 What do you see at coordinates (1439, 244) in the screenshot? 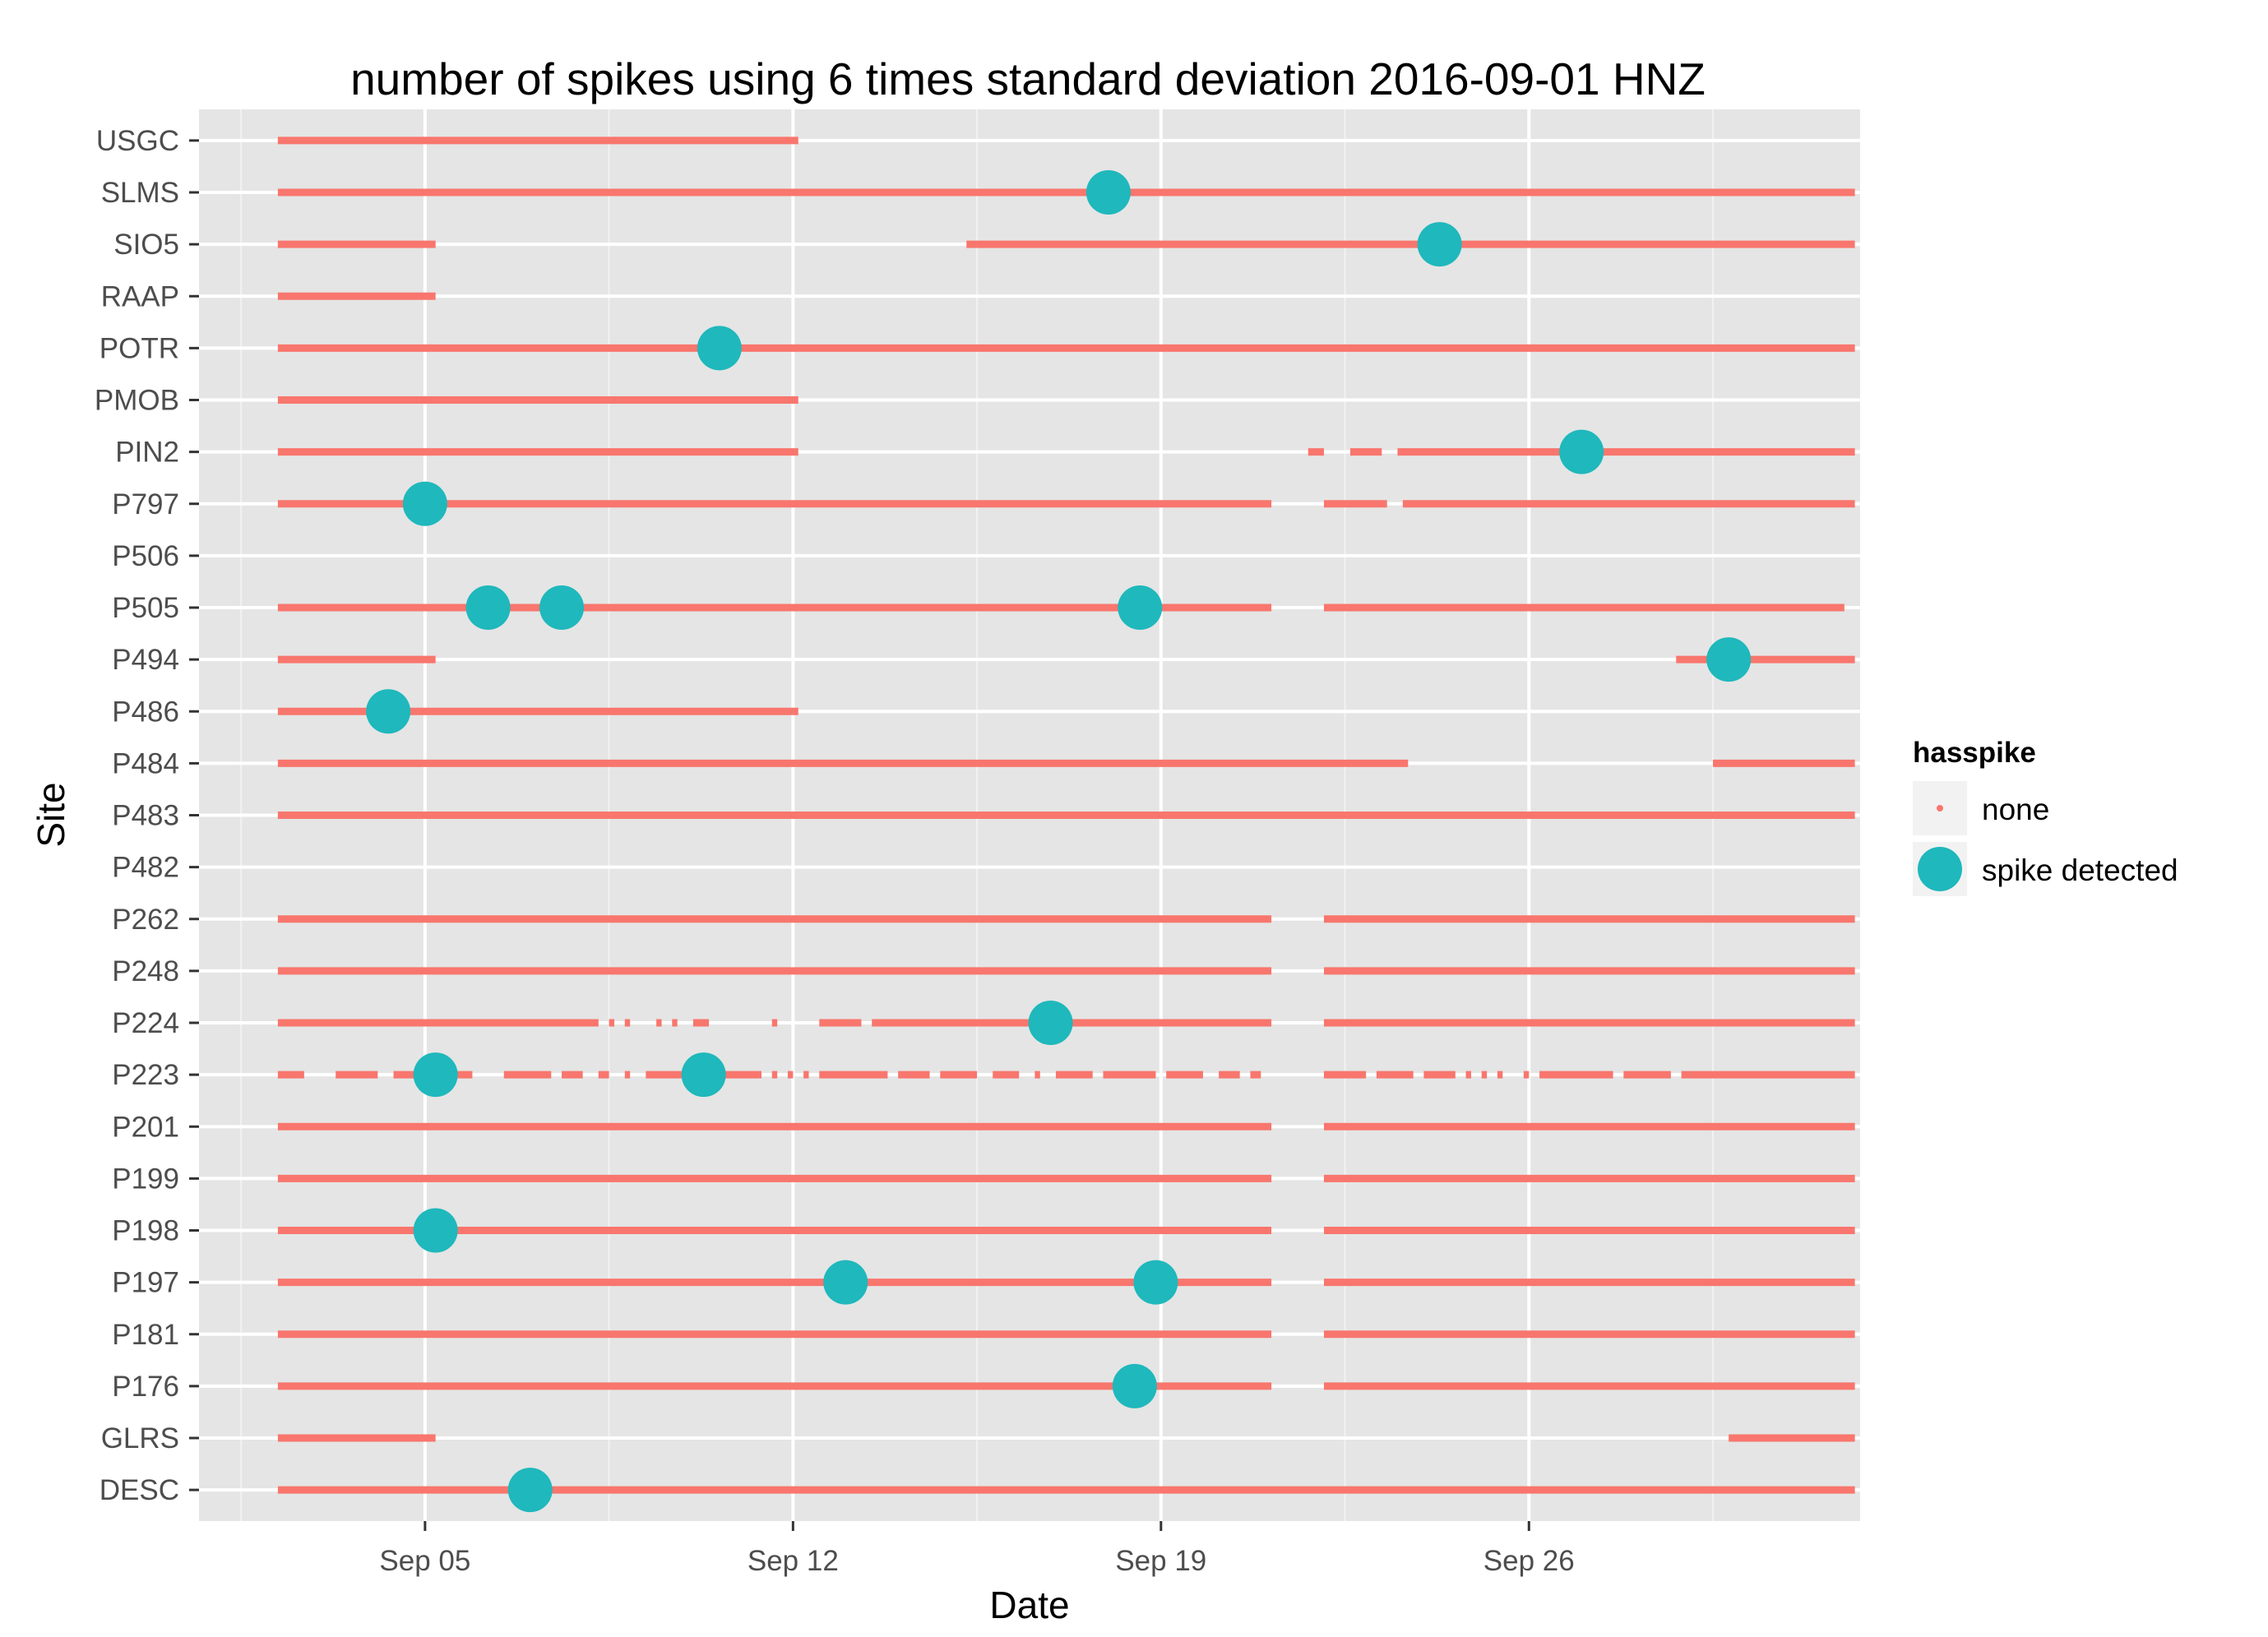
I see `spike-point-sio5` at bounding box center [1439, 244].